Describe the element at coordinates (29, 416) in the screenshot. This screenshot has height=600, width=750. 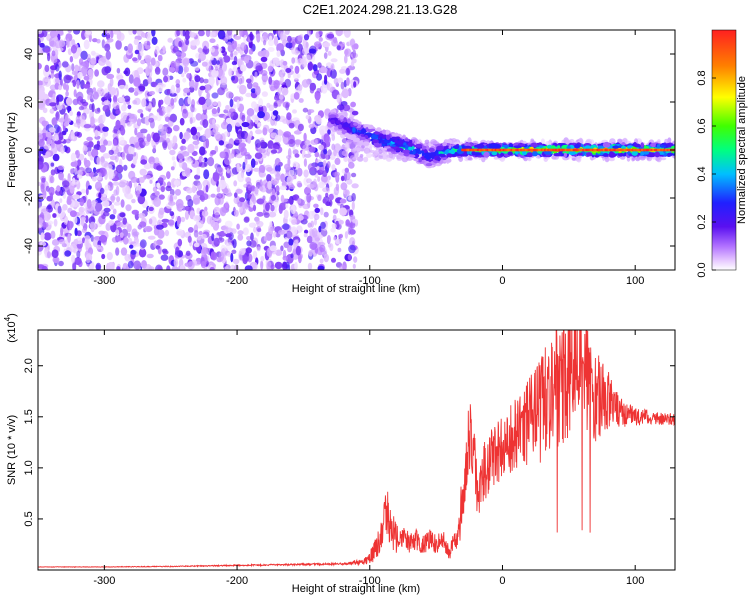
I see `snr-ytick-label: 1.5` at that location.